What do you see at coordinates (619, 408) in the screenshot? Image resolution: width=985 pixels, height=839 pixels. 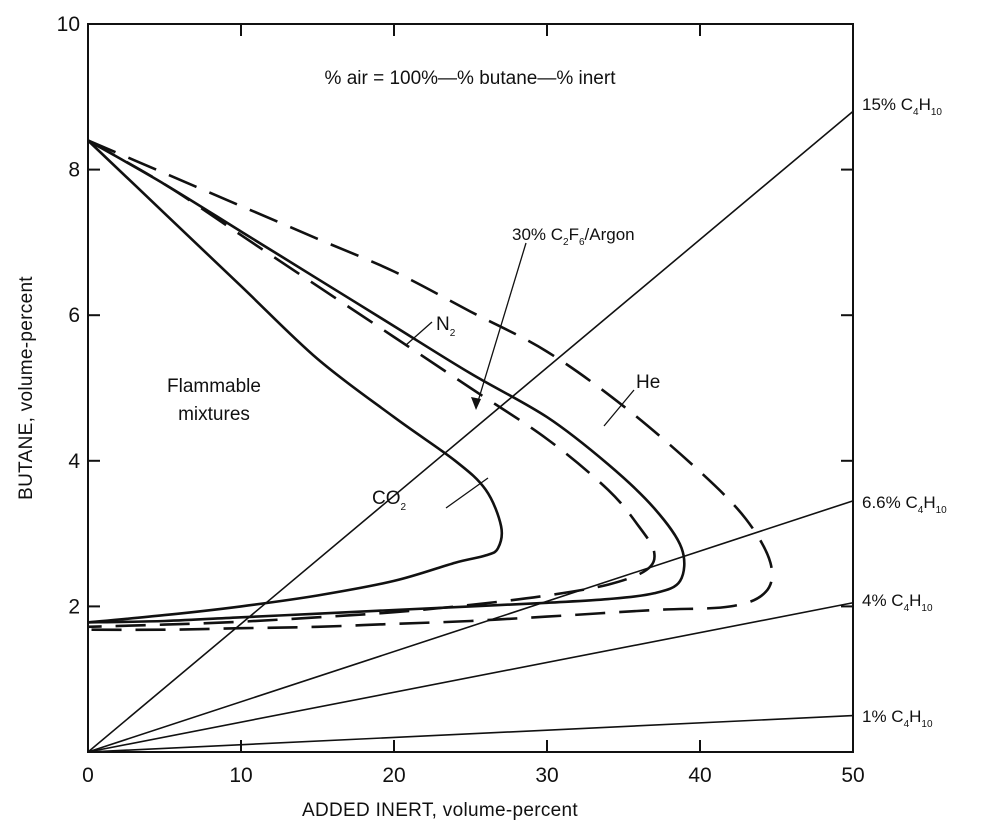 I see `he-leader-line` at bounding box center [619, 408].